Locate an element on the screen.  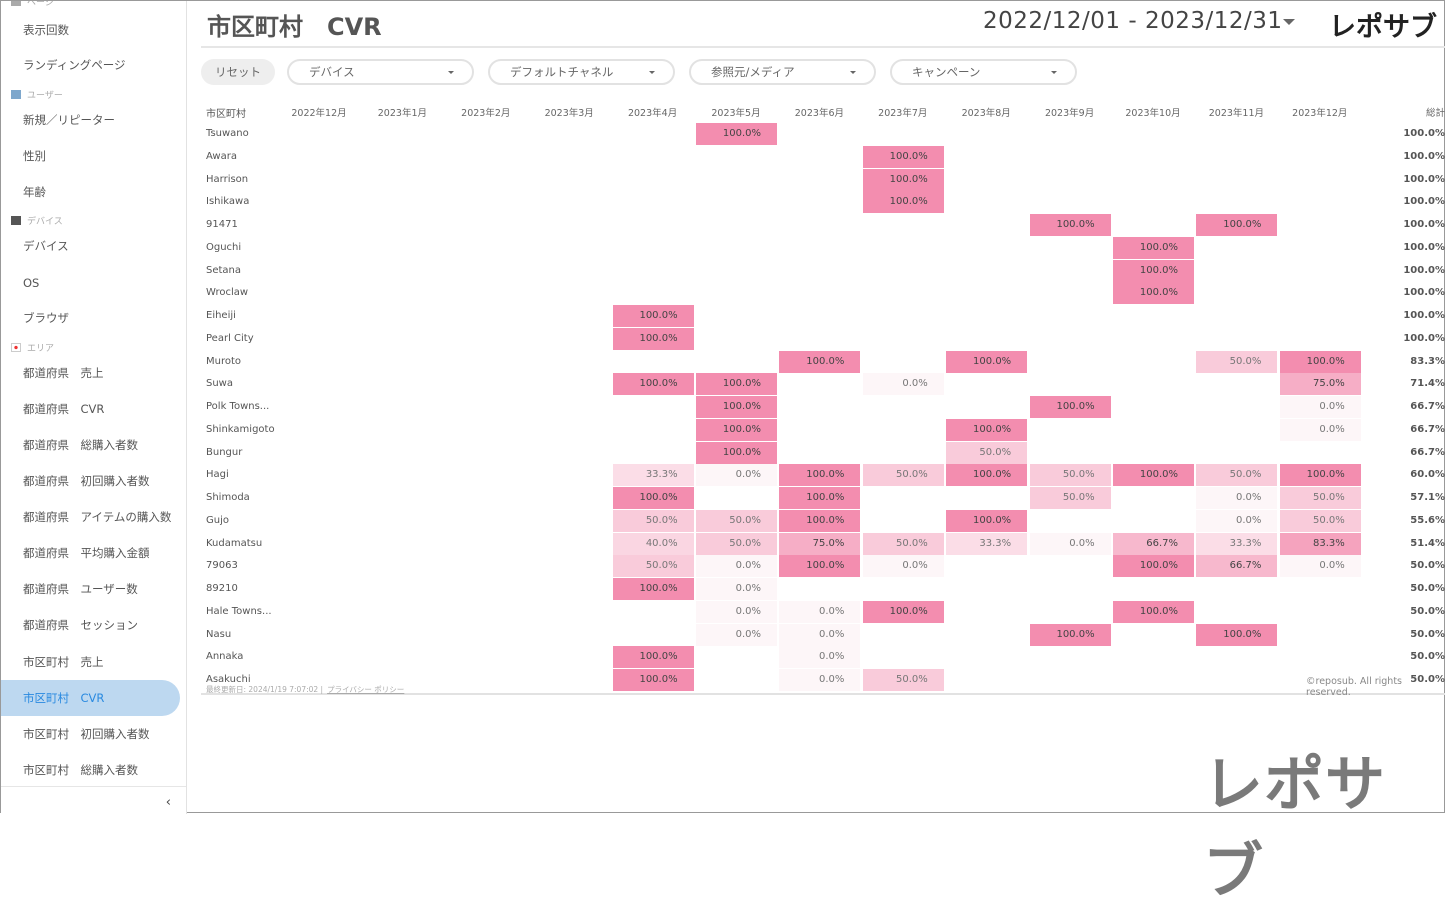
sidebar-item: 市区町村 CVR is located at coordinates (90, 698).